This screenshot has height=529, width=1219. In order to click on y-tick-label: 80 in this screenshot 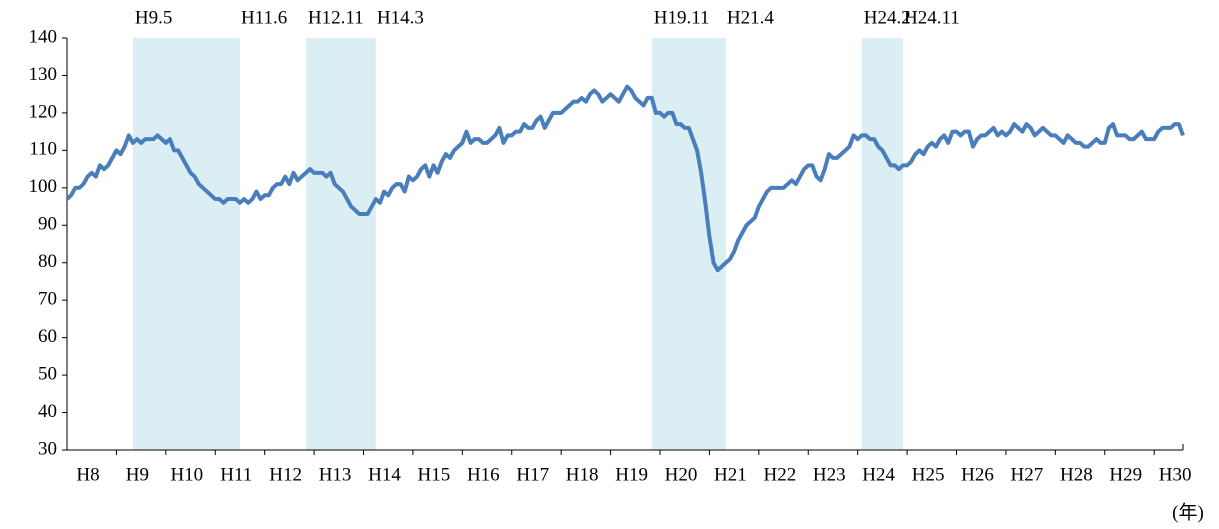, I will do `click(47, 261)`.